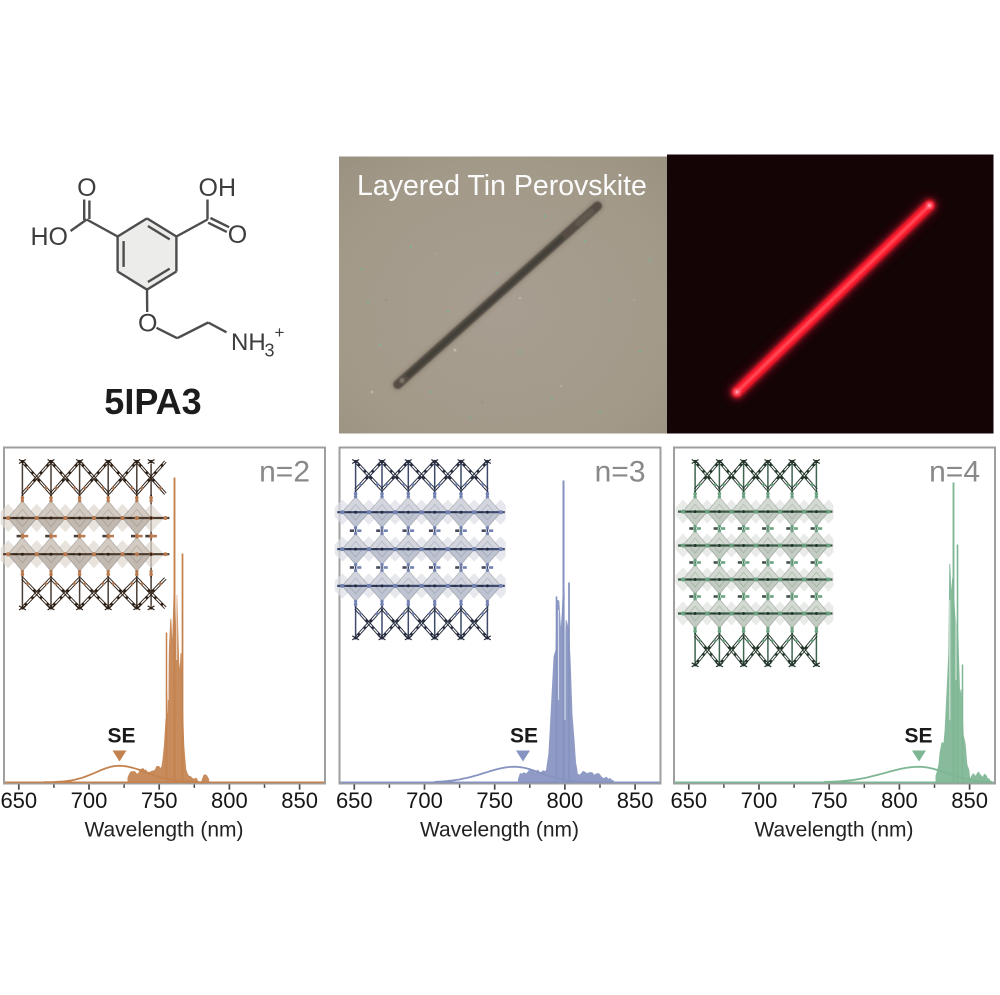 The height and width of the screenshot is (995, 1000). Describe the element at coordinates (502, 186) in the screenshot. I see `svg-text: Layered Tin Perovskite` at that location.